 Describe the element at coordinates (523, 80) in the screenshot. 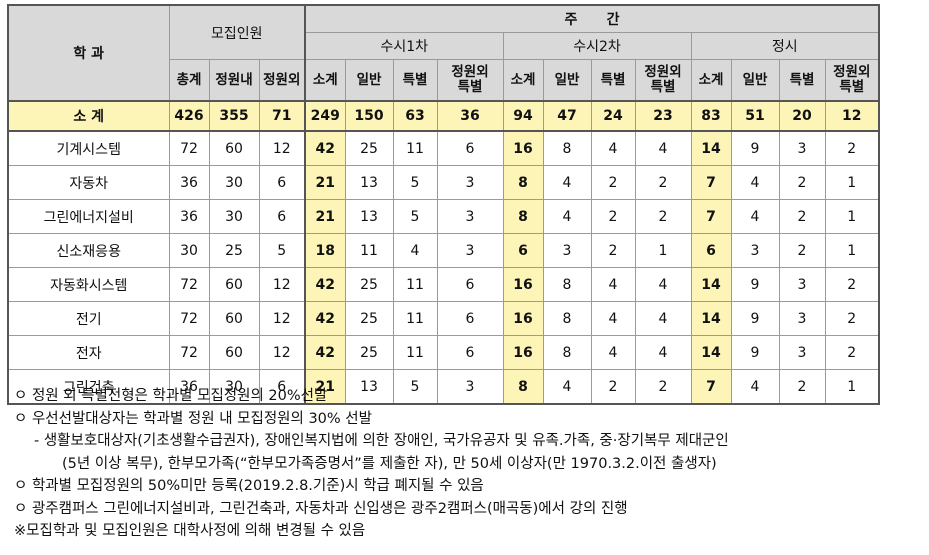

I see `header-susi-col: 소계` at that location.